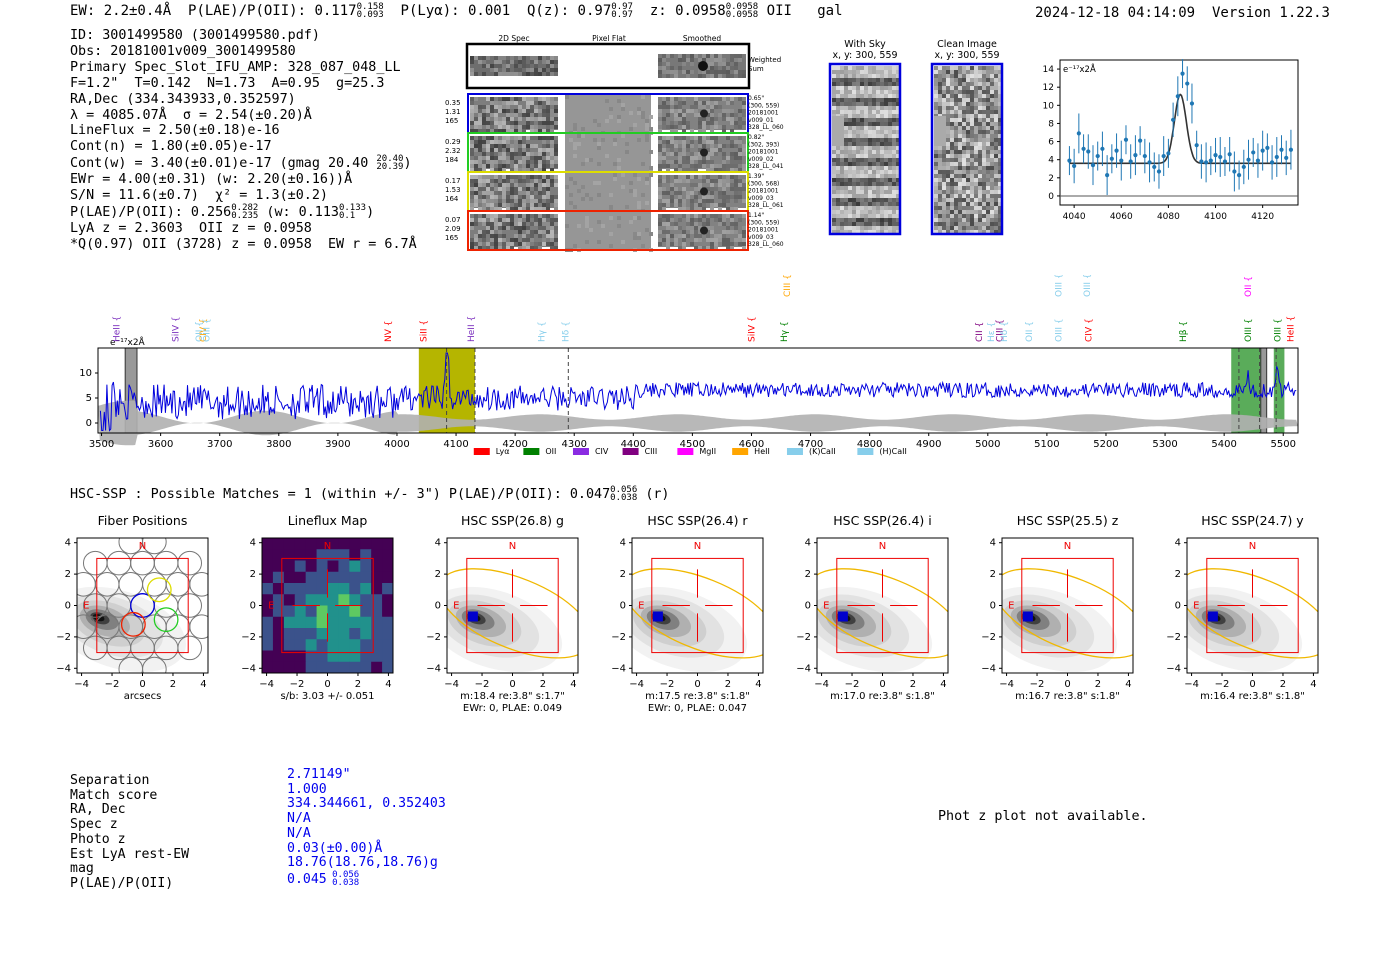 The height and width of the screenshot is (953, 1400). I want to click on legend-label: OII, so click(550, 451).